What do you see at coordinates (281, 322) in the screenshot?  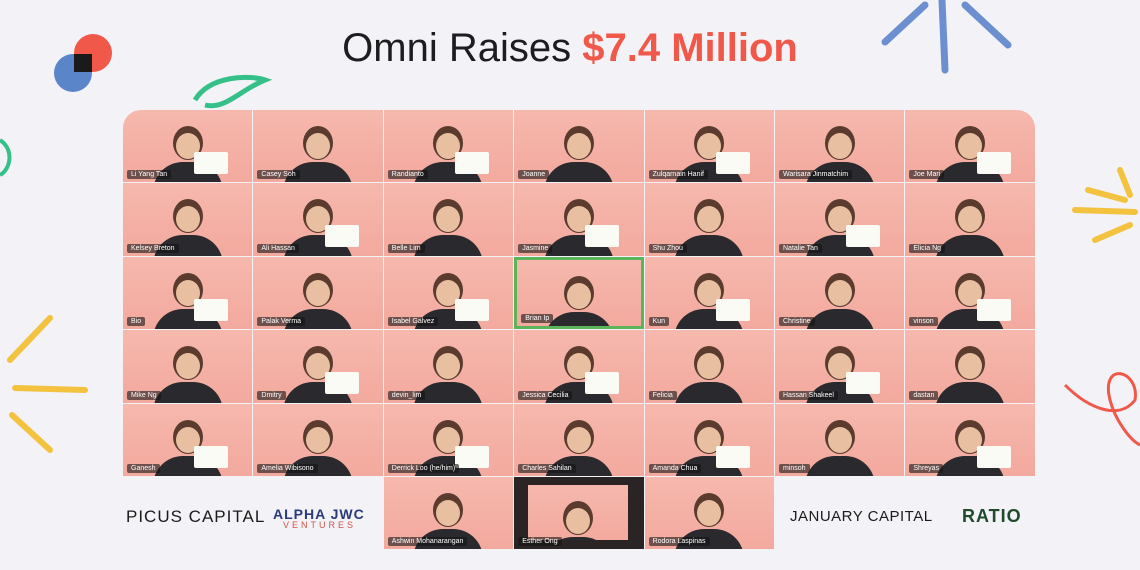 I see `participant-name: Palak Verma` at bounding box center [281, 322].